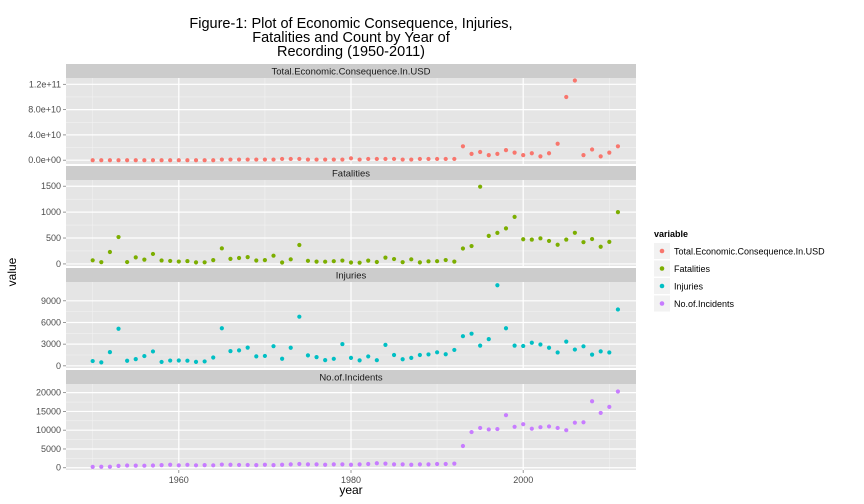  I want to click on x-tick-label: 1980, so click(351, 480).